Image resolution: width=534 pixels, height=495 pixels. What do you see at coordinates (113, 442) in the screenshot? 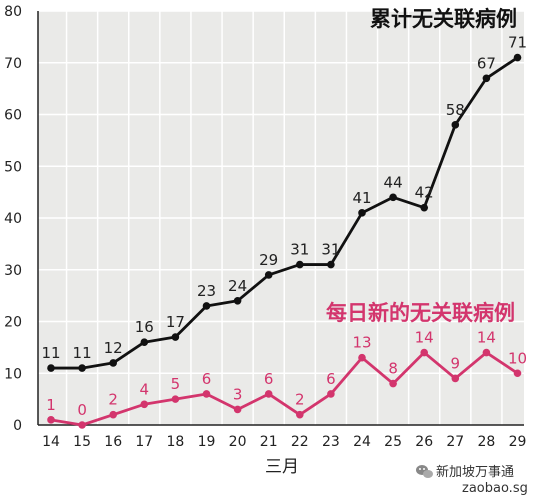
I see `x-tick-label: 16` at bounding box center [113, 442].